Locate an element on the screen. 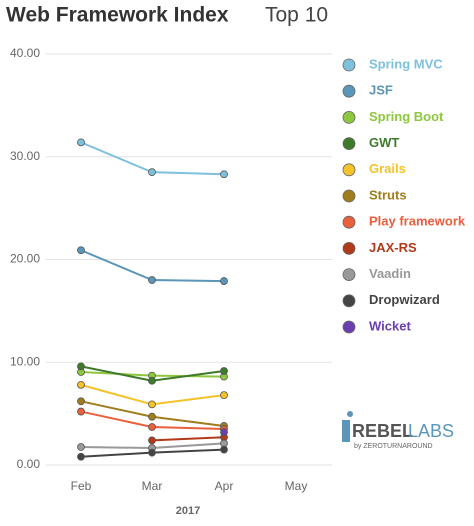  x-tick-label: Apr is located at coordinates (224, 486).